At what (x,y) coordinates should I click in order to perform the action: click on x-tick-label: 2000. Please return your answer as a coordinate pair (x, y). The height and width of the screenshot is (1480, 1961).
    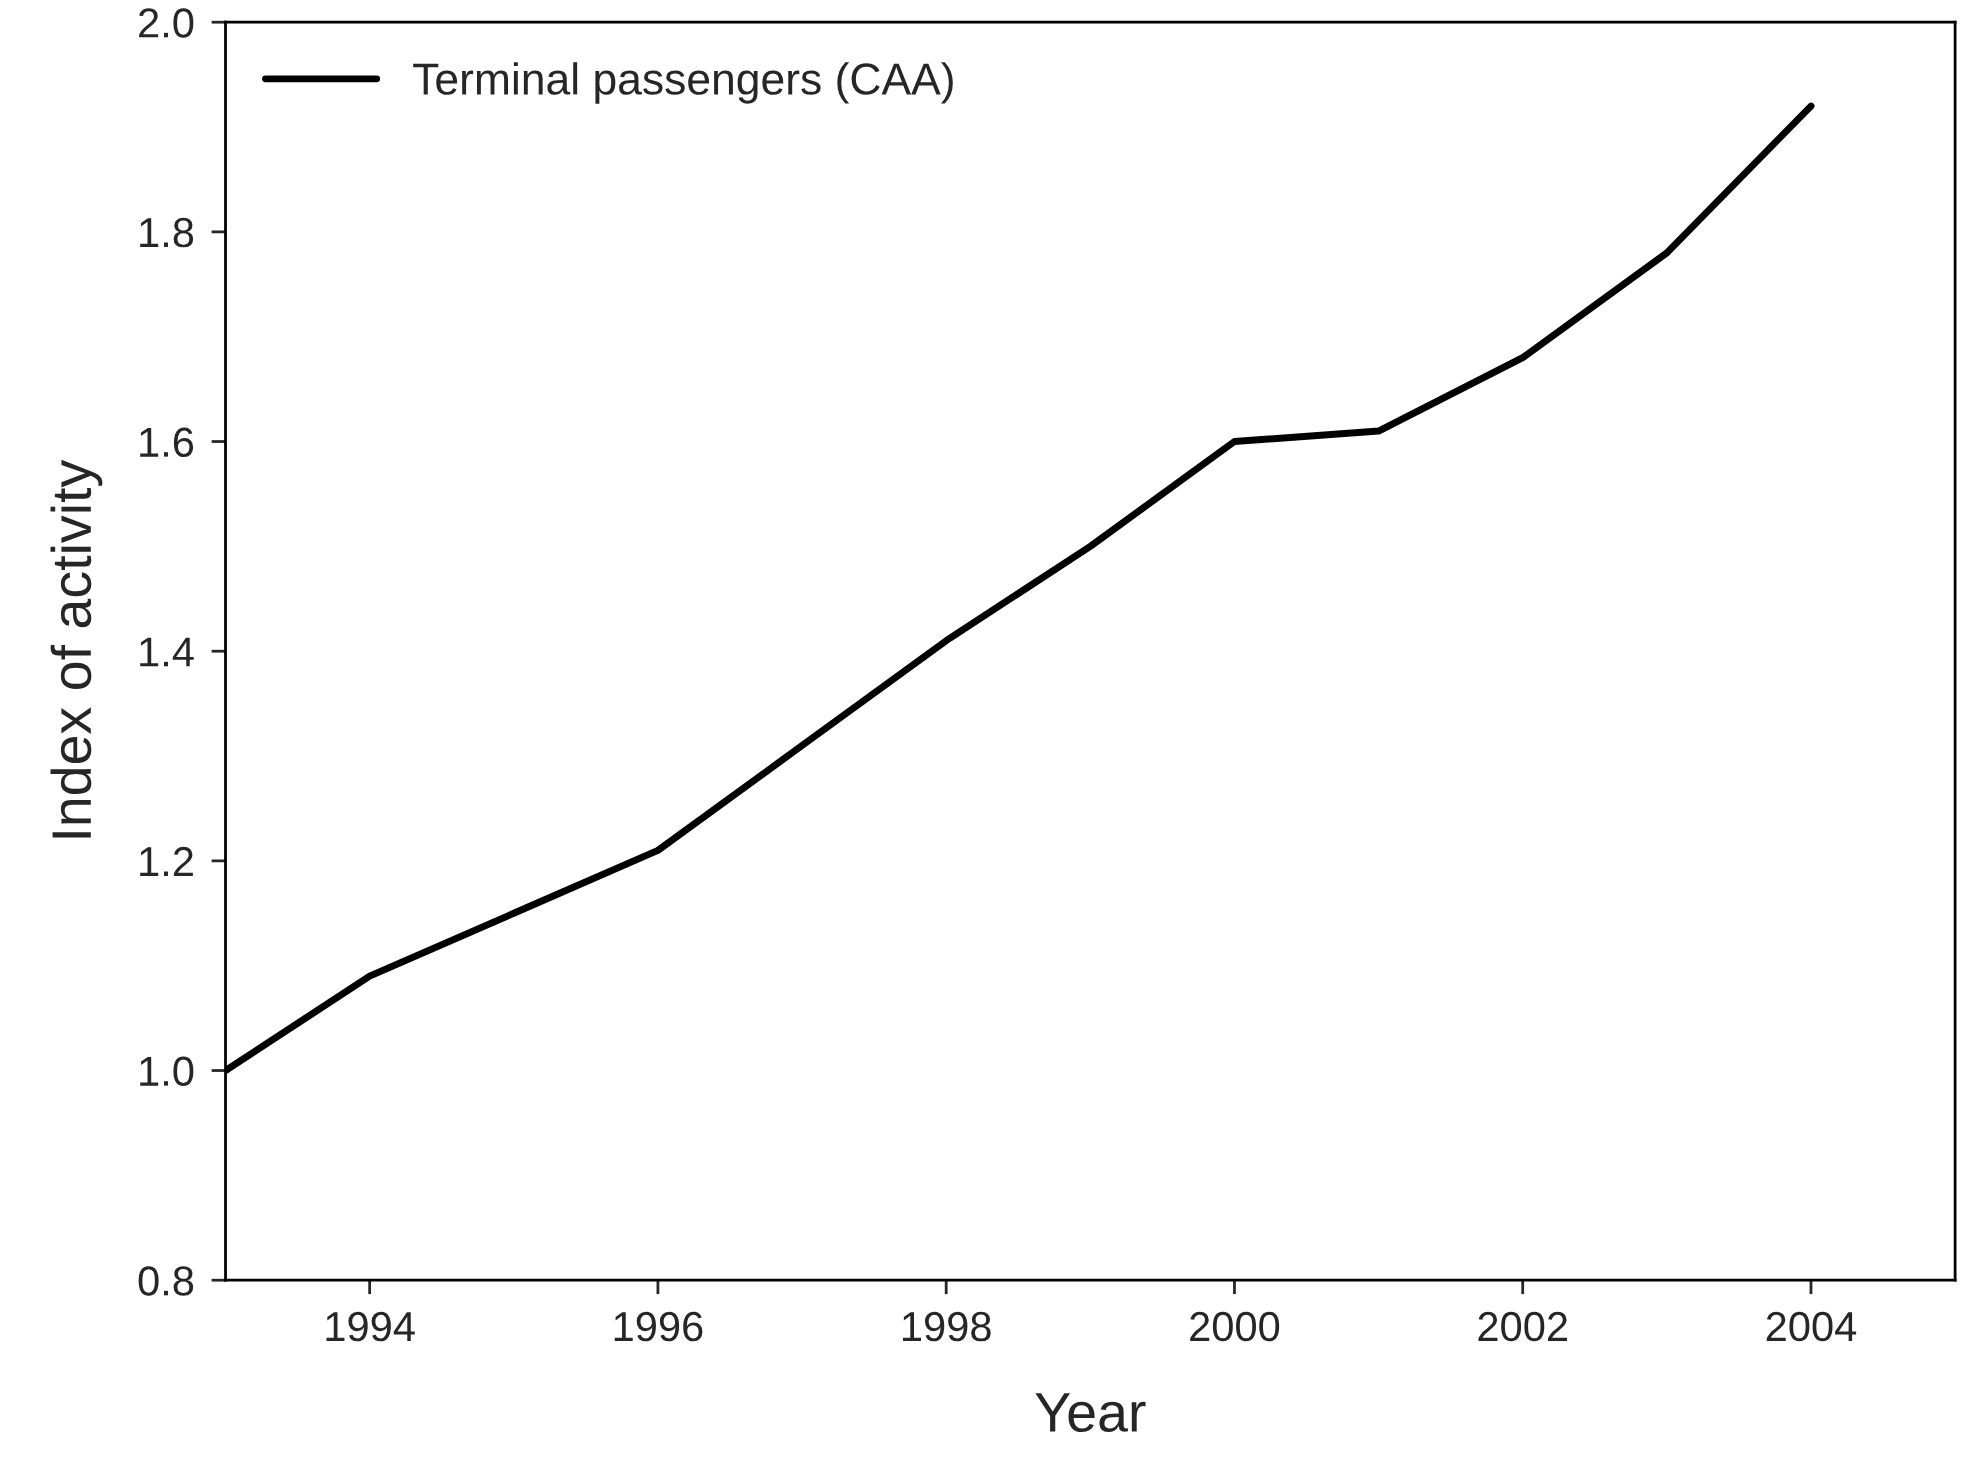
    Looking at the image, I should click on (1235, 1326).